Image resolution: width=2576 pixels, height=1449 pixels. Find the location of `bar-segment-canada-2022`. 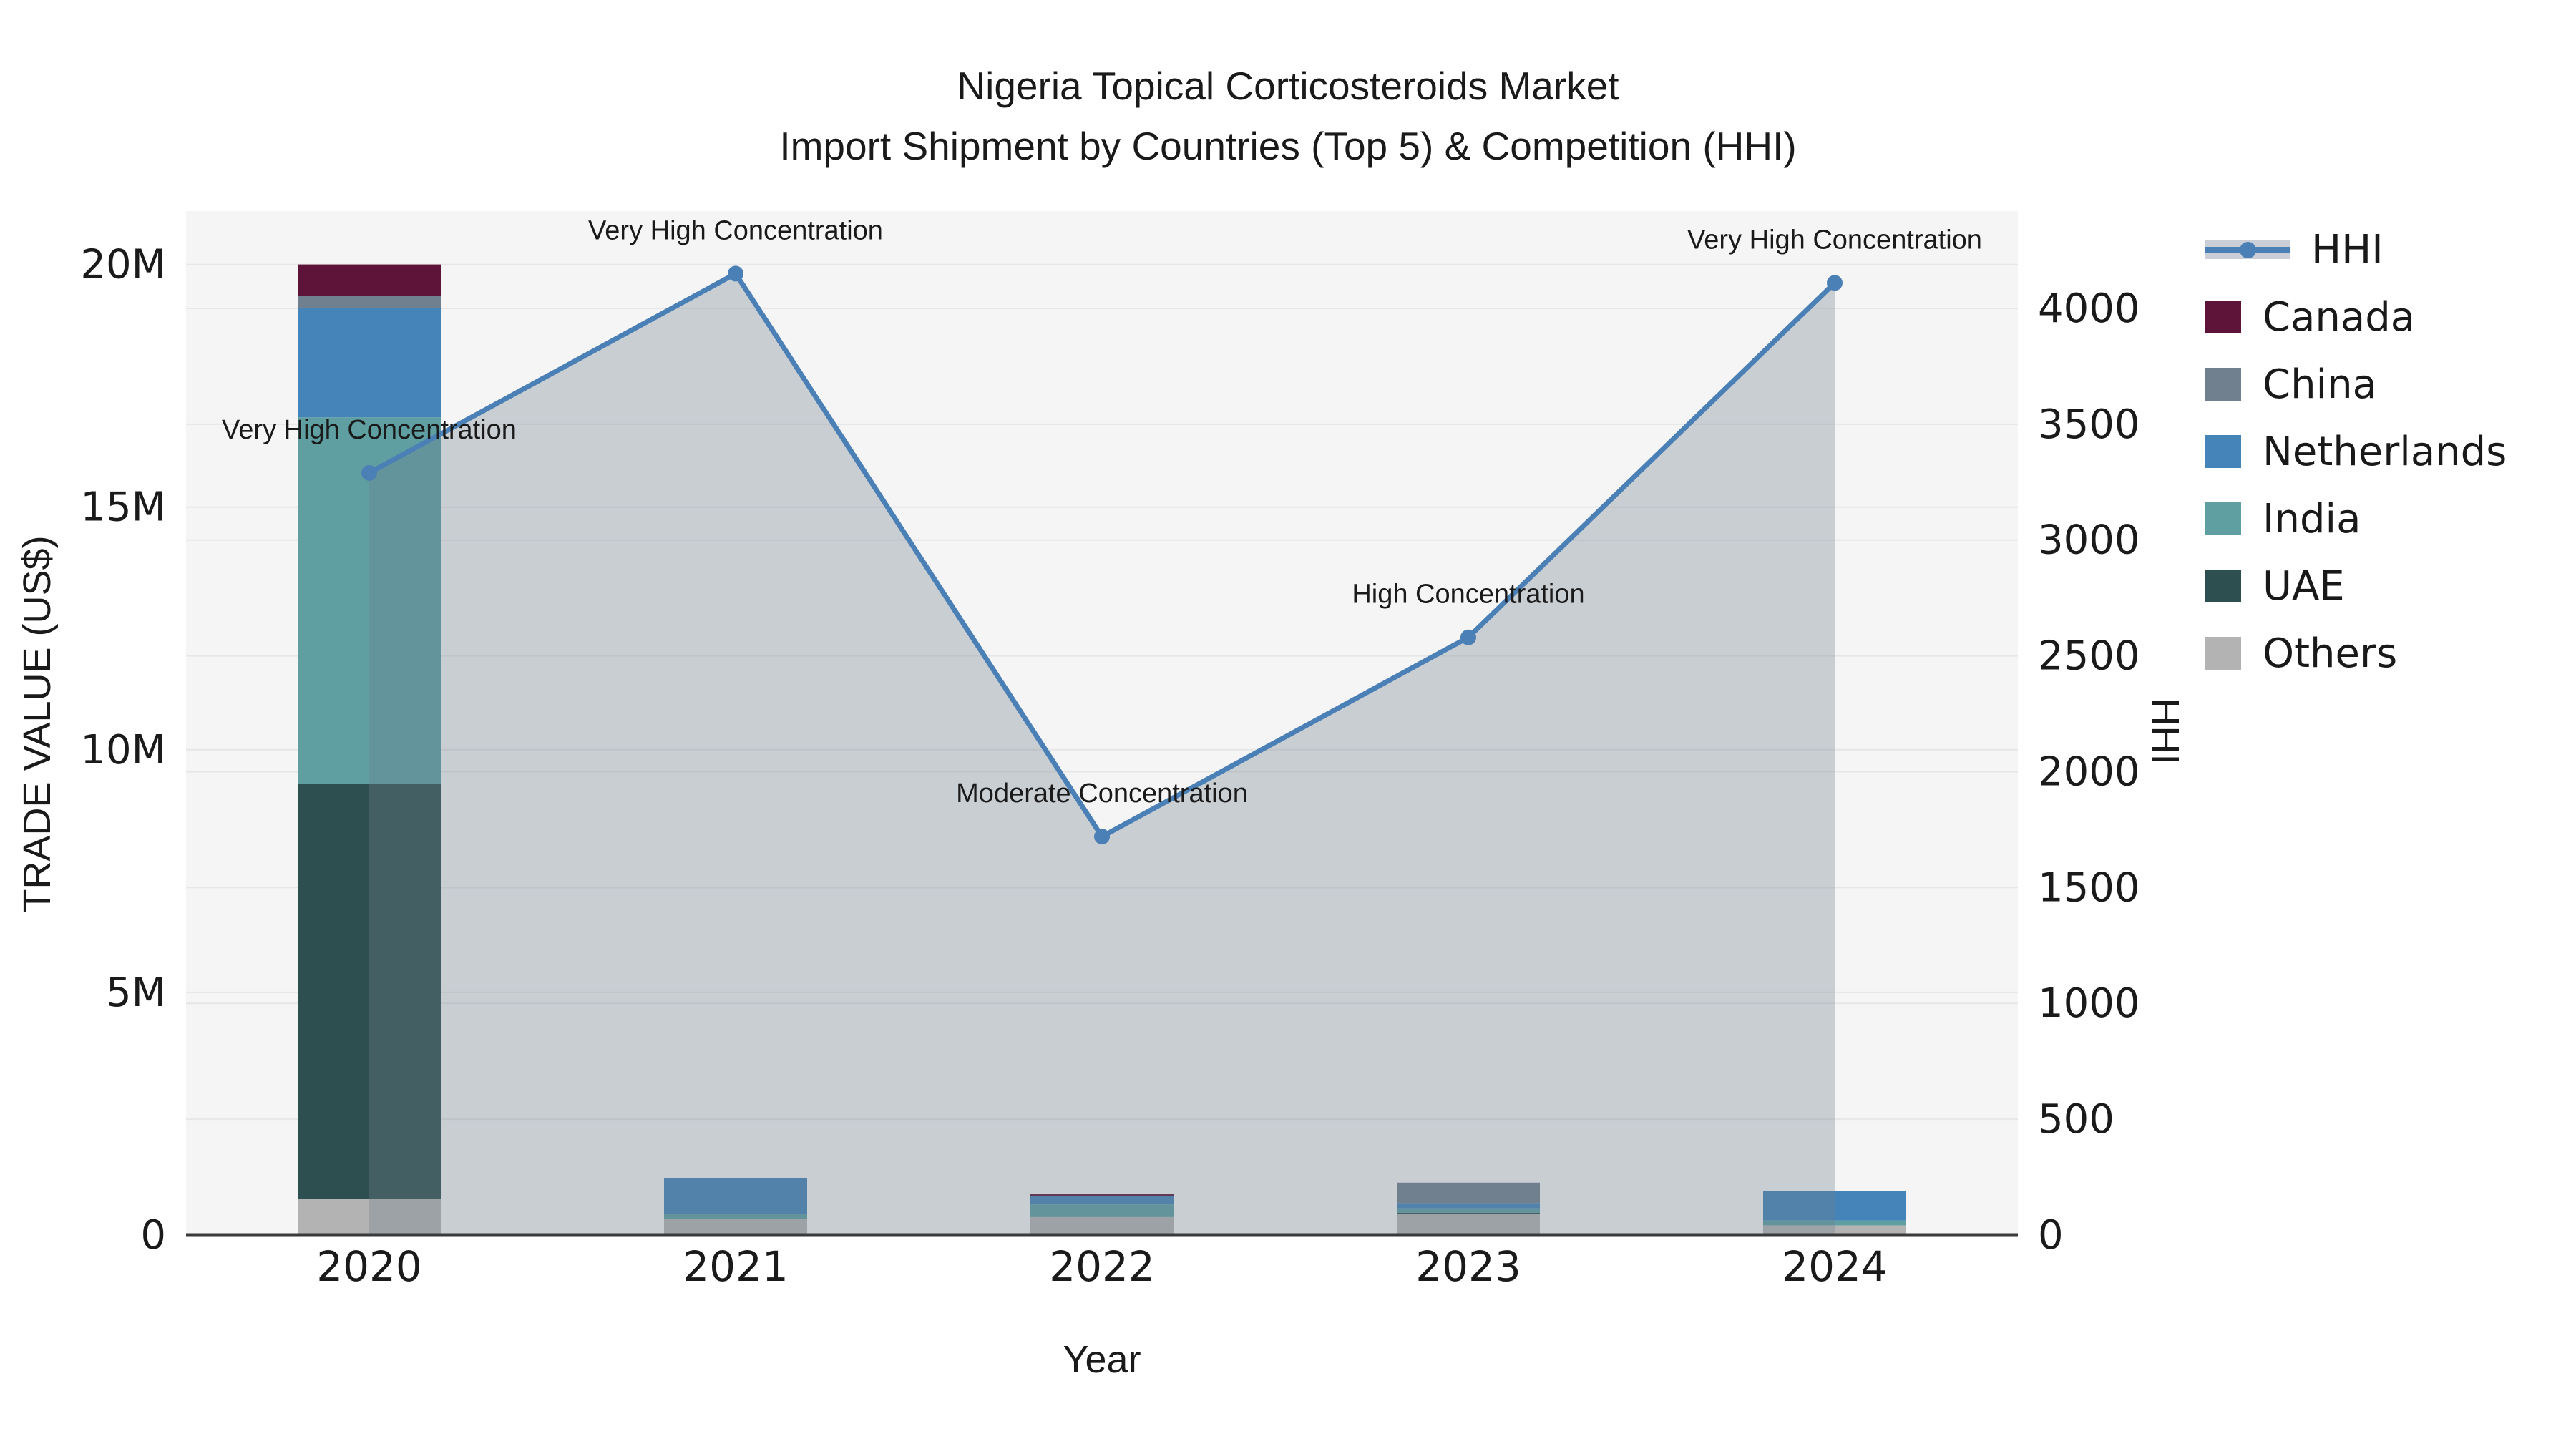

bar-segment-canada-2022 is located at coordinates (1102, 1195).